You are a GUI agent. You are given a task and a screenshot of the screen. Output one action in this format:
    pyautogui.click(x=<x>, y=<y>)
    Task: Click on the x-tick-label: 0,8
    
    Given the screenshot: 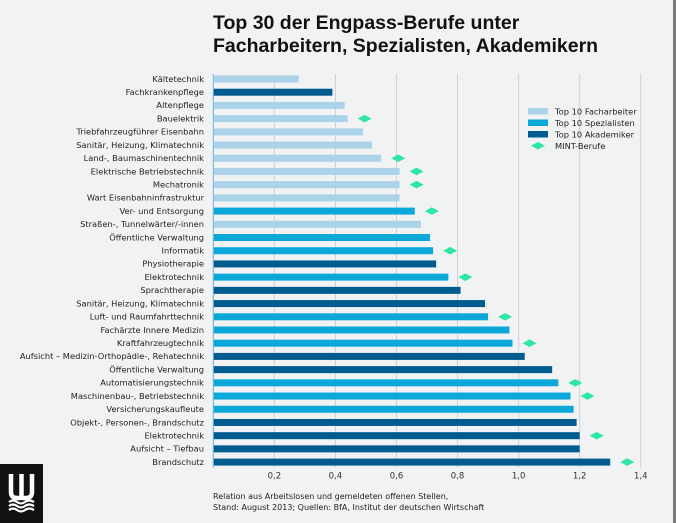 What is the action you would take?
    pyautogui.click(x=458, y=477)
    